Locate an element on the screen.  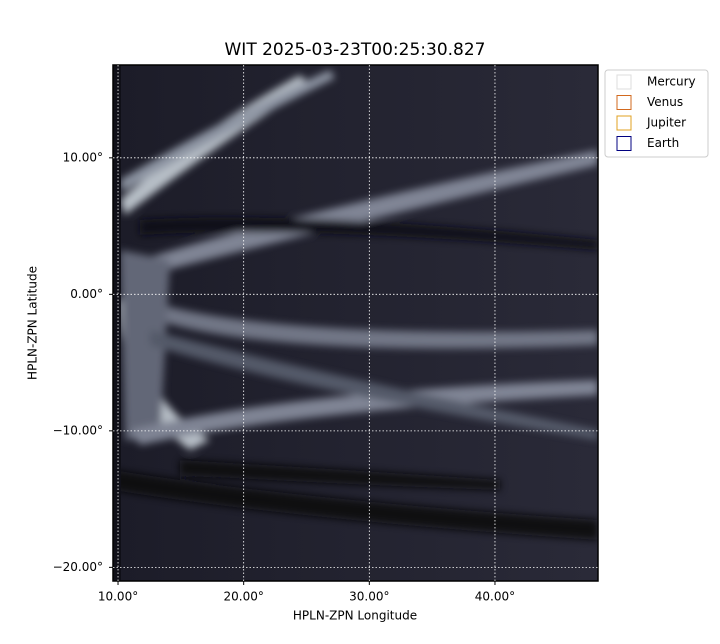
legend: Mercury Venus Jupiter Earth is located at coordinates (656, 113).